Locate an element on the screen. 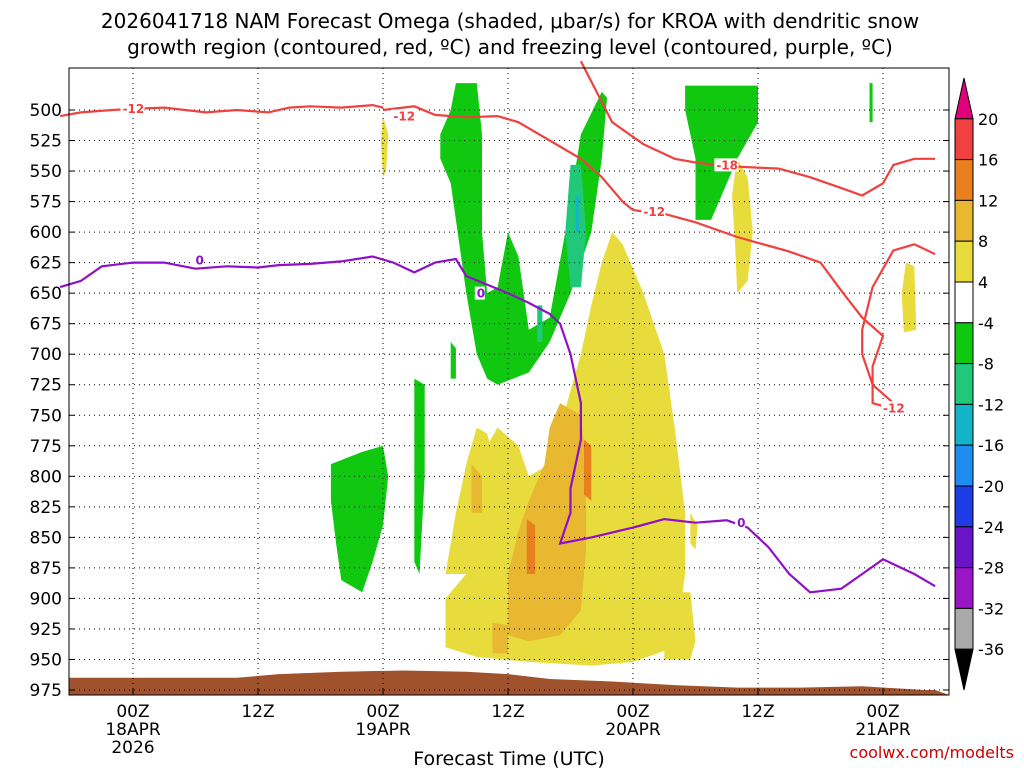 The height and width of the screenshot is (768, 1024). omega-neg8-top is located at coordinates (871, 103).